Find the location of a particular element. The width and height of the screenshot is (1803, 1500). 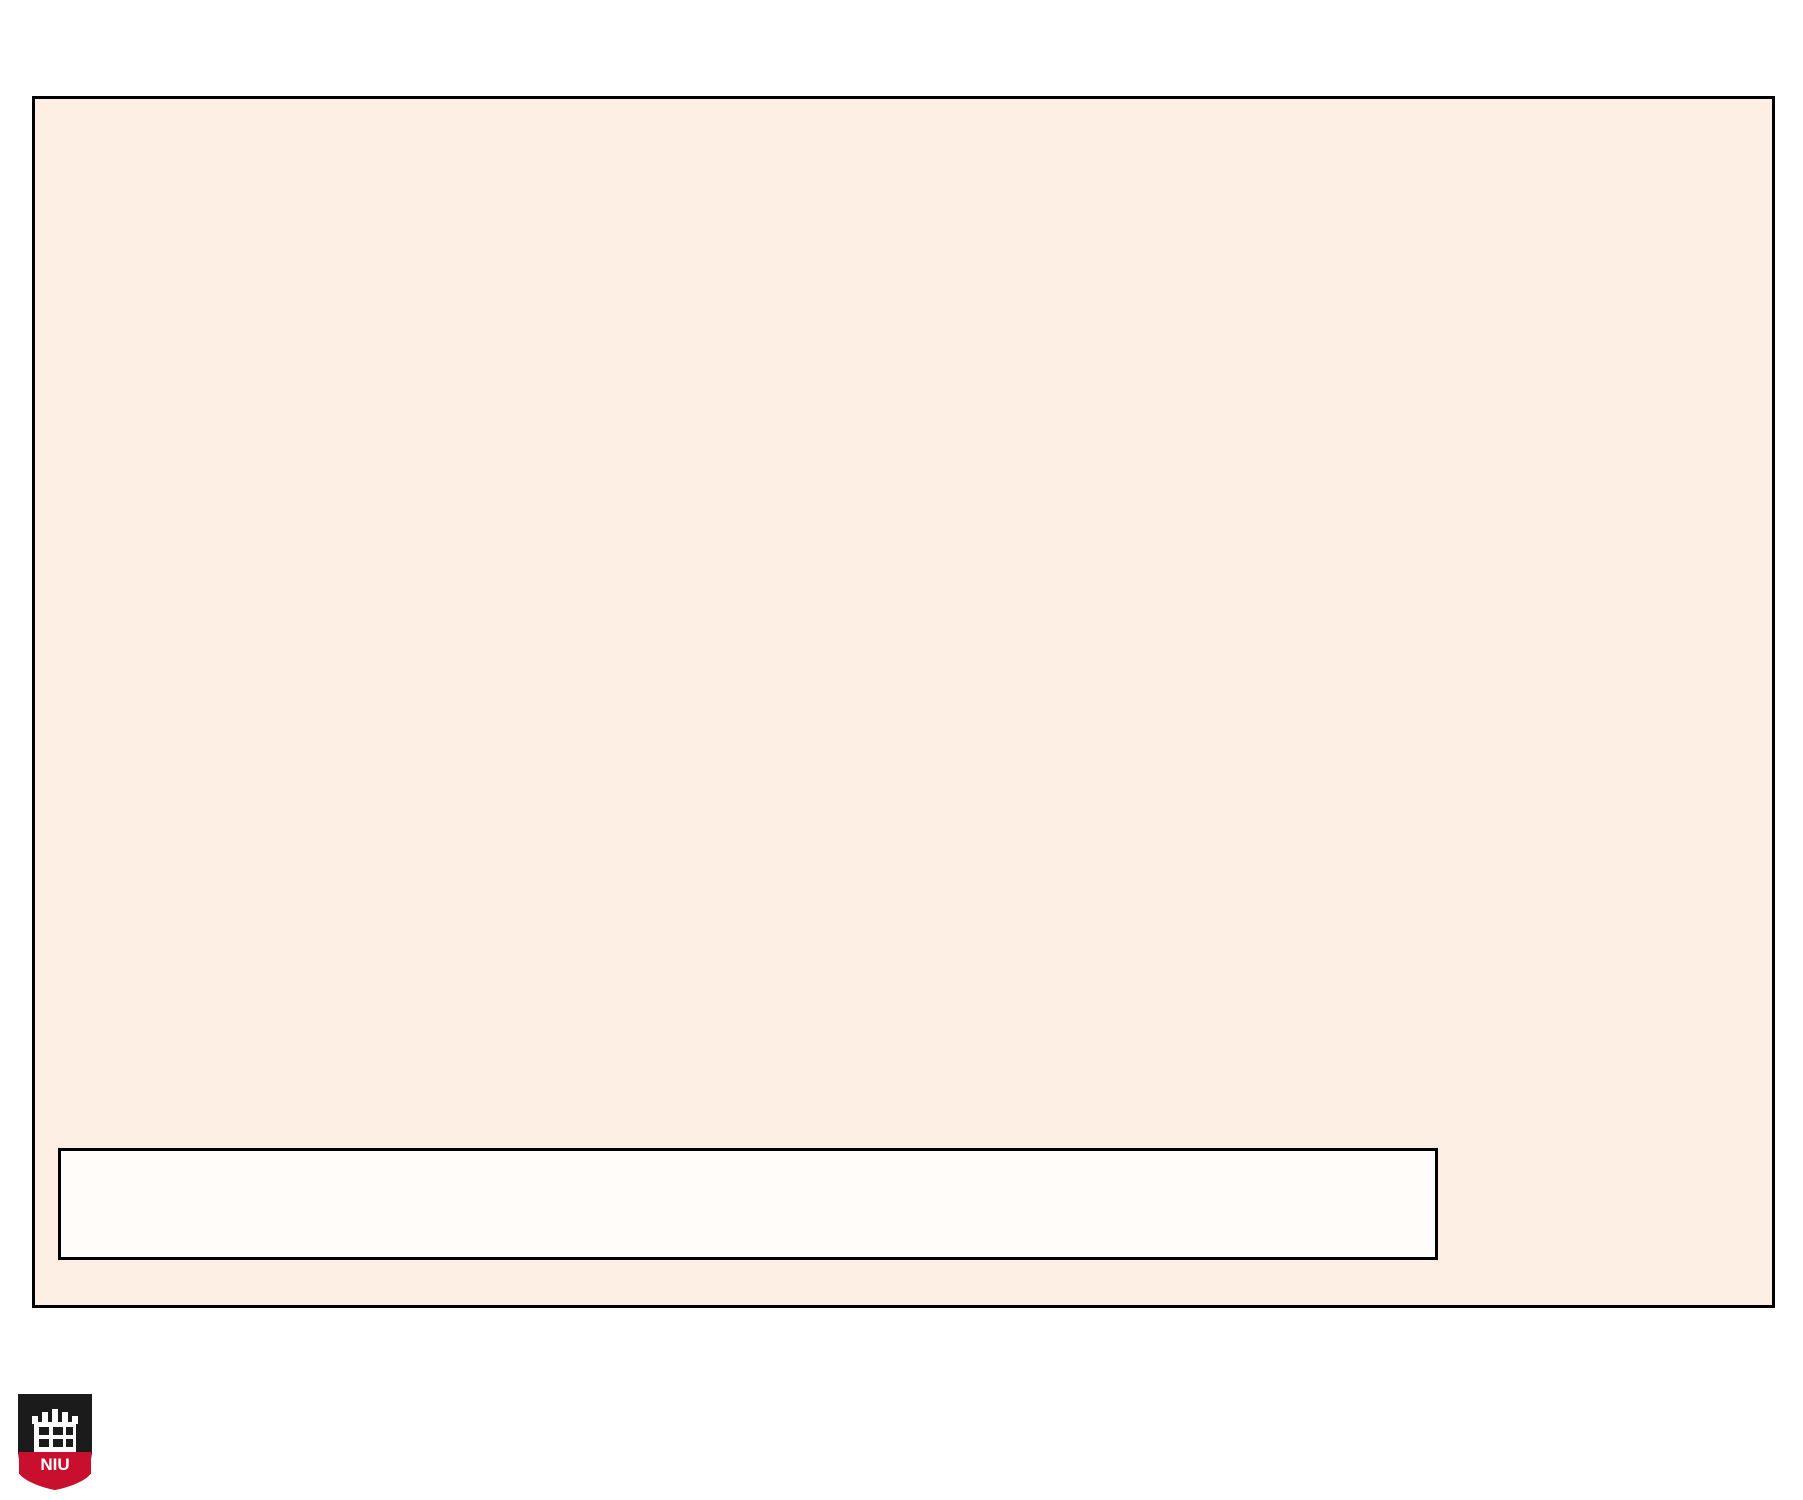

colorbar-swatches is located at coordinates (772, 1381).